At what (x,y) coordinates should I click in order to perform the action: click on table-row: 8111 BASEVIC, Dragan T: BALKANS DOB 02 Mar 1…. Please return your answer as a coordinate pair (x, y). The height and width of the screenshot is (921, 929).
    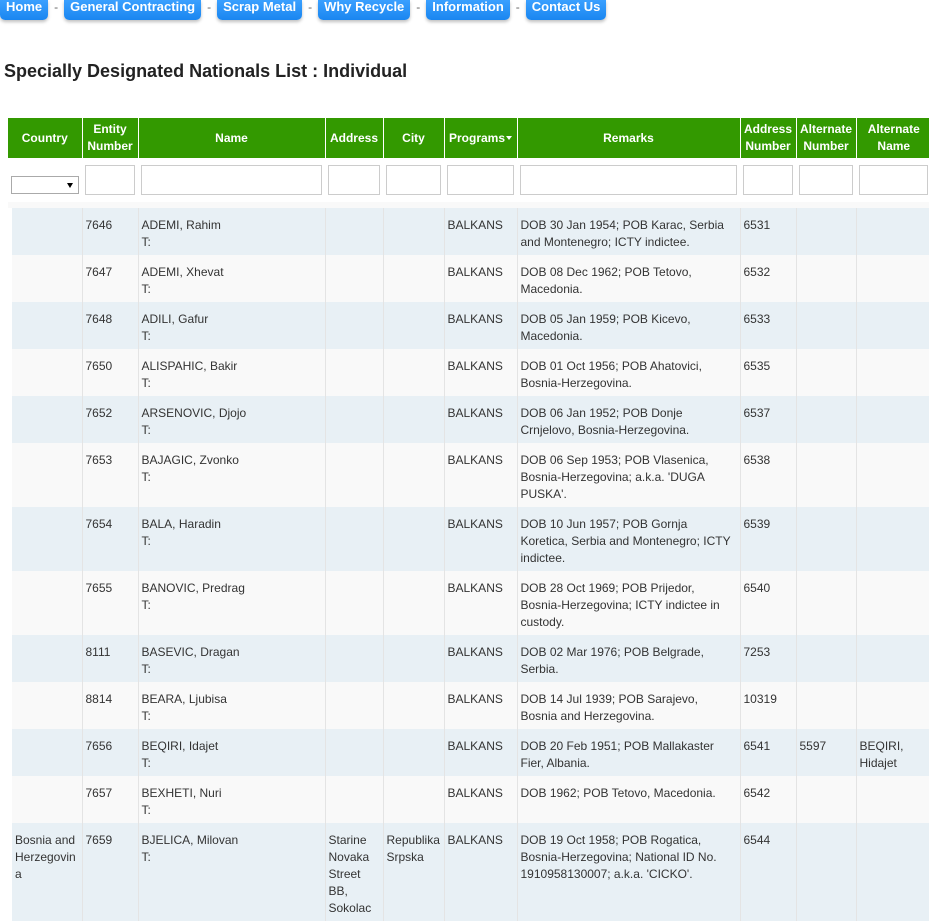
    Looking at the image, I should click on (466, 658).